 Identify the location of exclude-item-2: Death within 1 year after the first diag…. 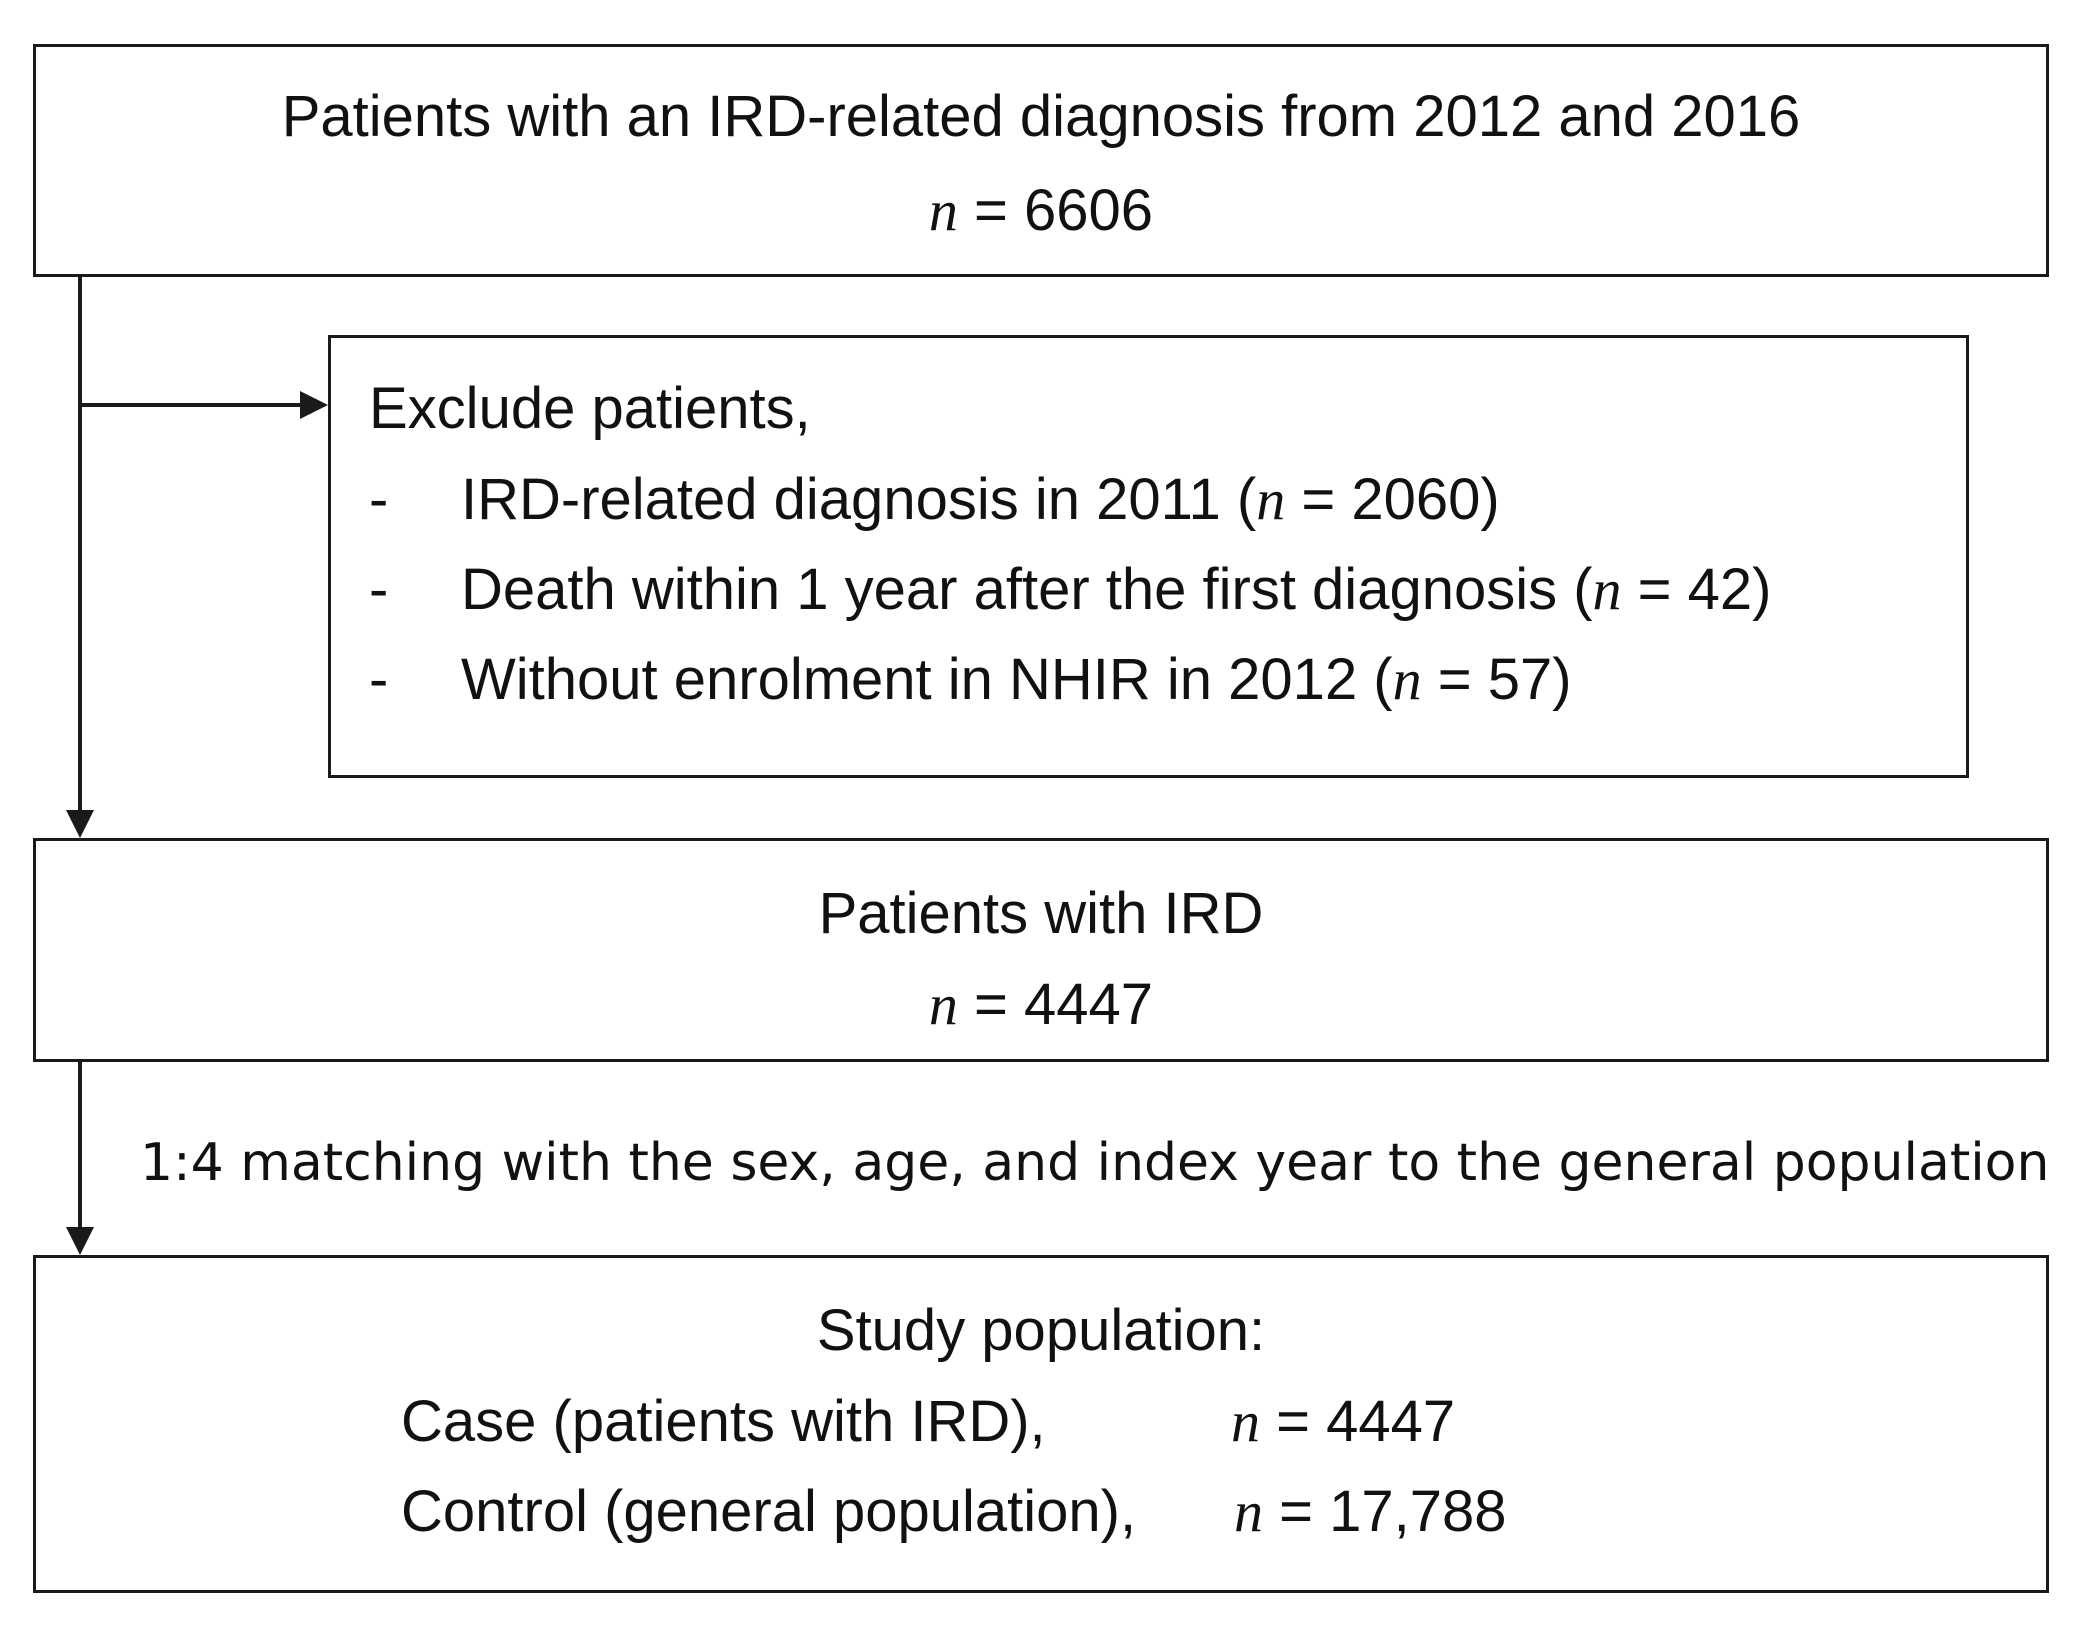
(1116, 590).